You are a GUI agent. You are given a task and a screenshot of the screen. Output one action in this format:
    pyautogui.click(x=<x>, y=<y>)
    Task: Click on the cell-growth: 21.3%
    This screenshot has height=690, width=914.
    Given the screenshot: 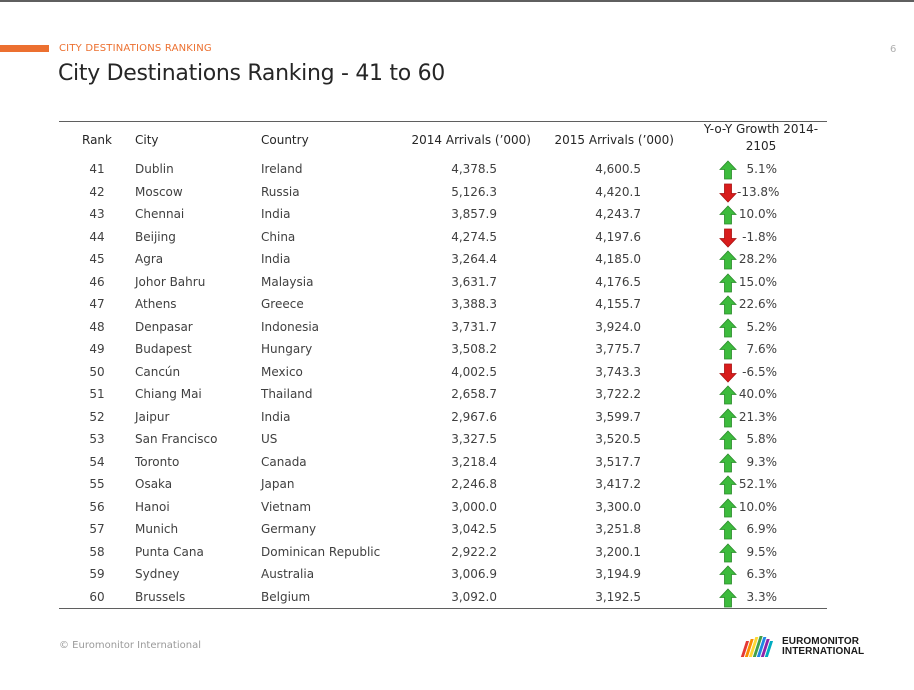 What is the action you would take?
    pyautogui.click(x=757, y=416)
    